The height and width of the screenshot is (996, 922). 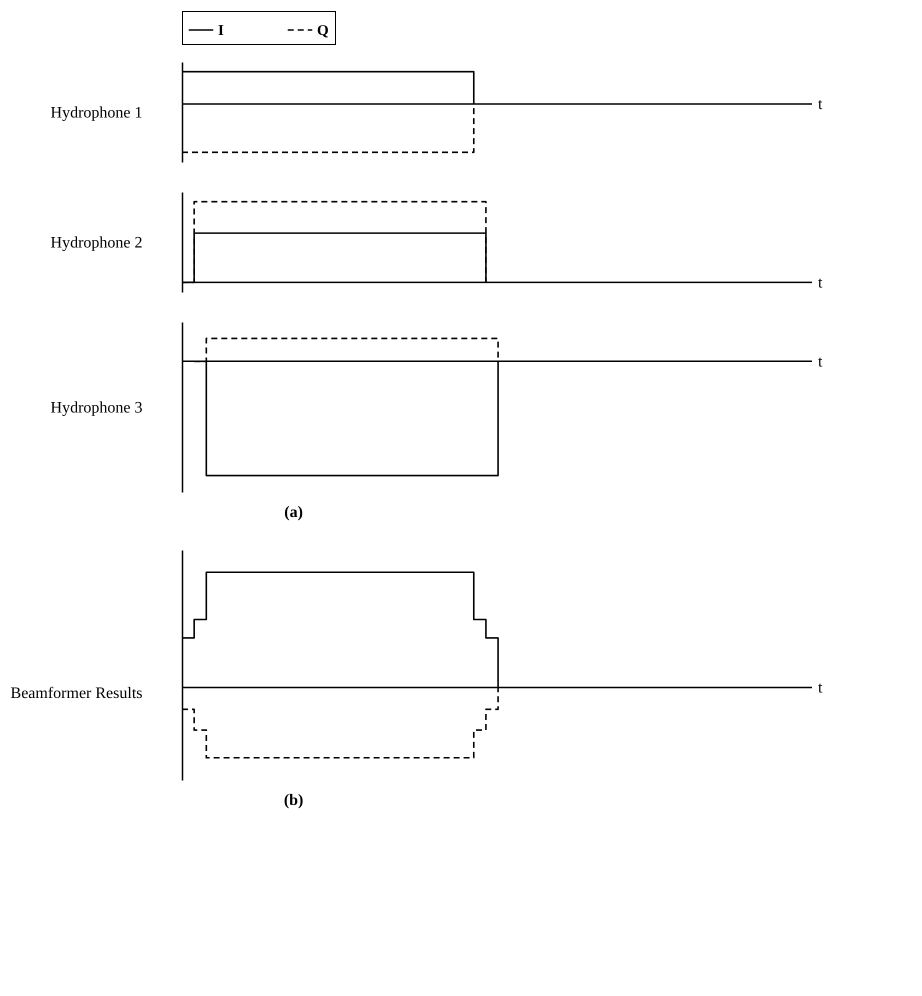 I want to click on text: (a), so click(x=293, y=512).